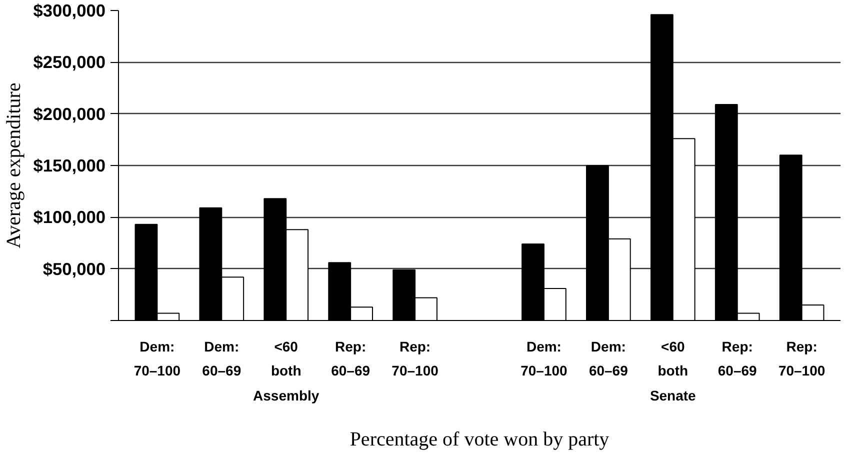  What do you see at coordinates (69, 217) in the screenshot?
I see `y-tick-label: $100,000` at bounding box center [69, 217].